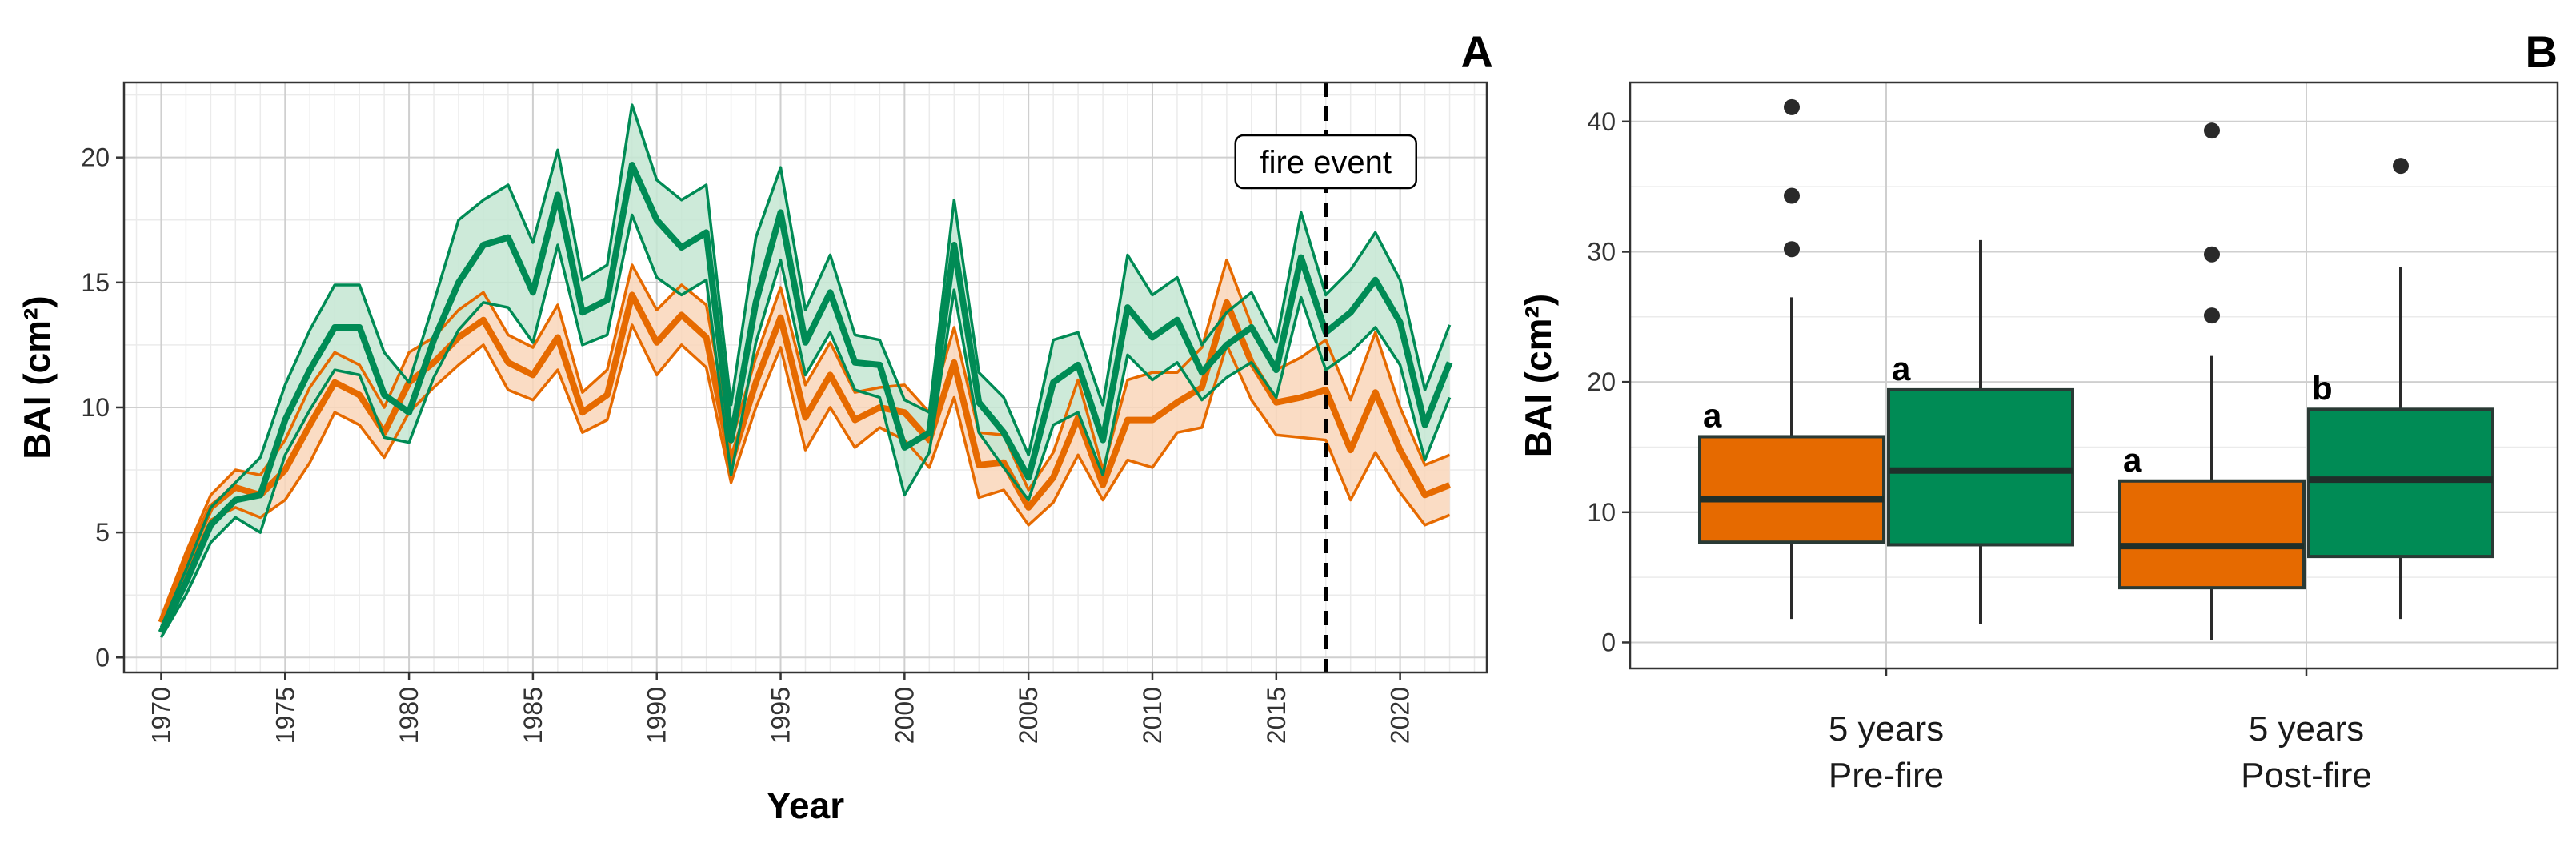 Image resolution: width=2576 pixels, height=843 pixels. Describe the element at coordinates (1601, 121) in the screenshot. I see `y-tick-label: 40` at that location.